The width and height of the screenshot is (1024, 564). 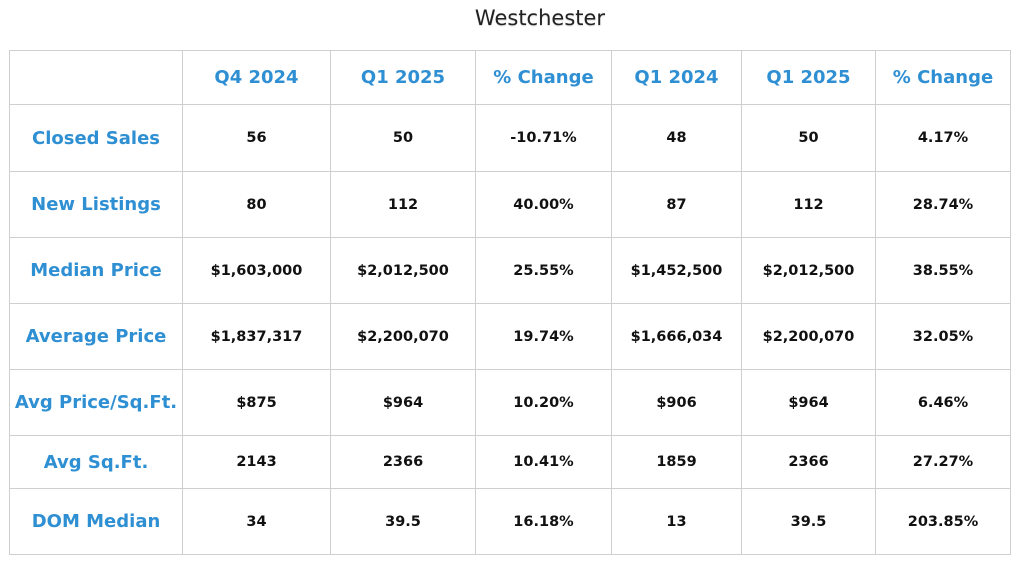 What do you see at coordinates (96, 138) in the screenshot?
I see `row-label: Closed Sales` at bounding box center [96, 138].